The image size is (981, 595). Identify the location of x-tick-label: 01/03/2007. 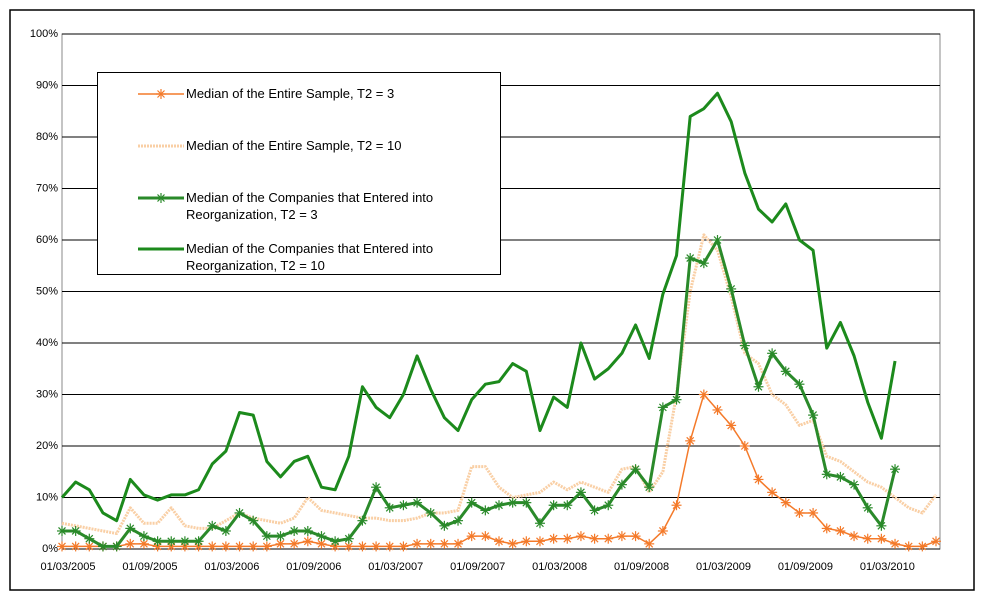
(395, 567).